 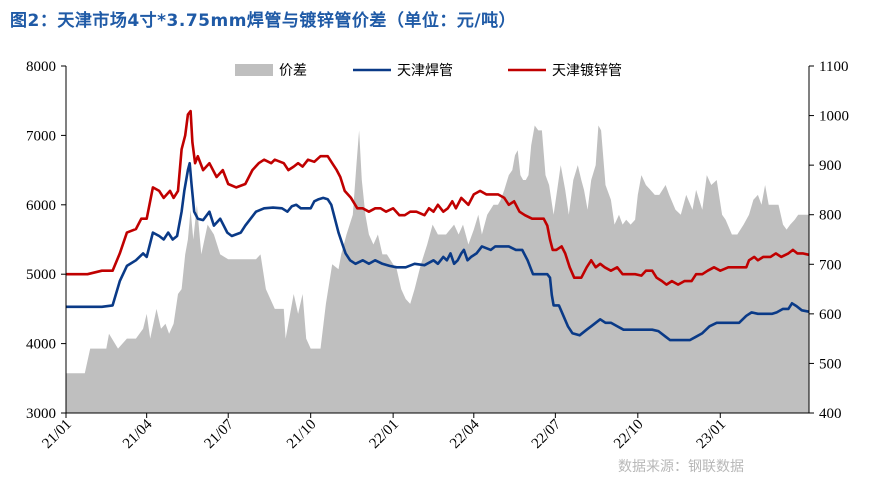 What do you see at coordinates (547, 434) in the screenshot?
I see `x-tick-label: 22/07` at bounding box center [547, 434].